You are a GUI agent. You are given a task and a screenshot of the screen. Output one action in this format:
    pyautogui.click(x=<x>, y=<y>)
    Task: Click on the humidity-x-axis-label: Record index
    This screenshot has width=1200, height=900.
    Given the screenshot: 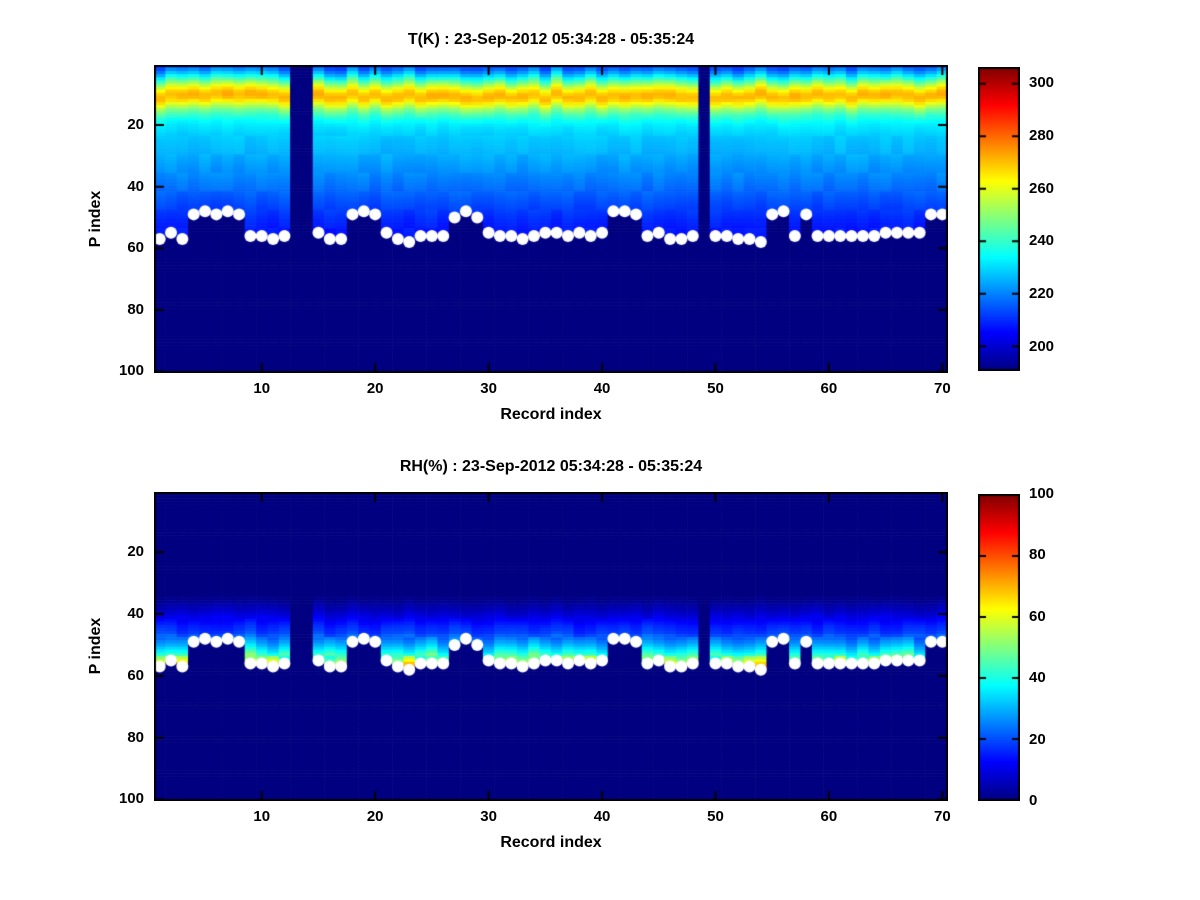 What is the action you would take?
    pyautogui.click(x=551, y=842)
    